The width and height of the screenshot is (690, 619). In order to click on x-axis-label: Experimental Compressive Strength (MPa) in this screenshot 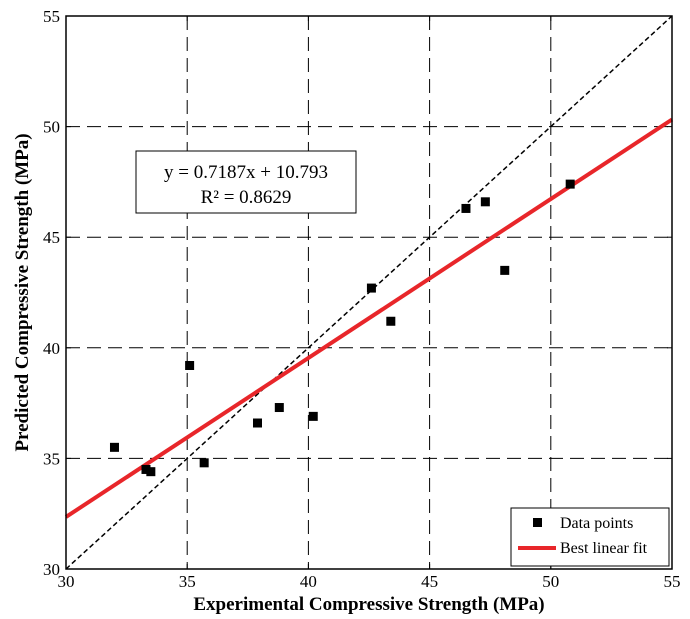, I will do `click(368, 604)`.